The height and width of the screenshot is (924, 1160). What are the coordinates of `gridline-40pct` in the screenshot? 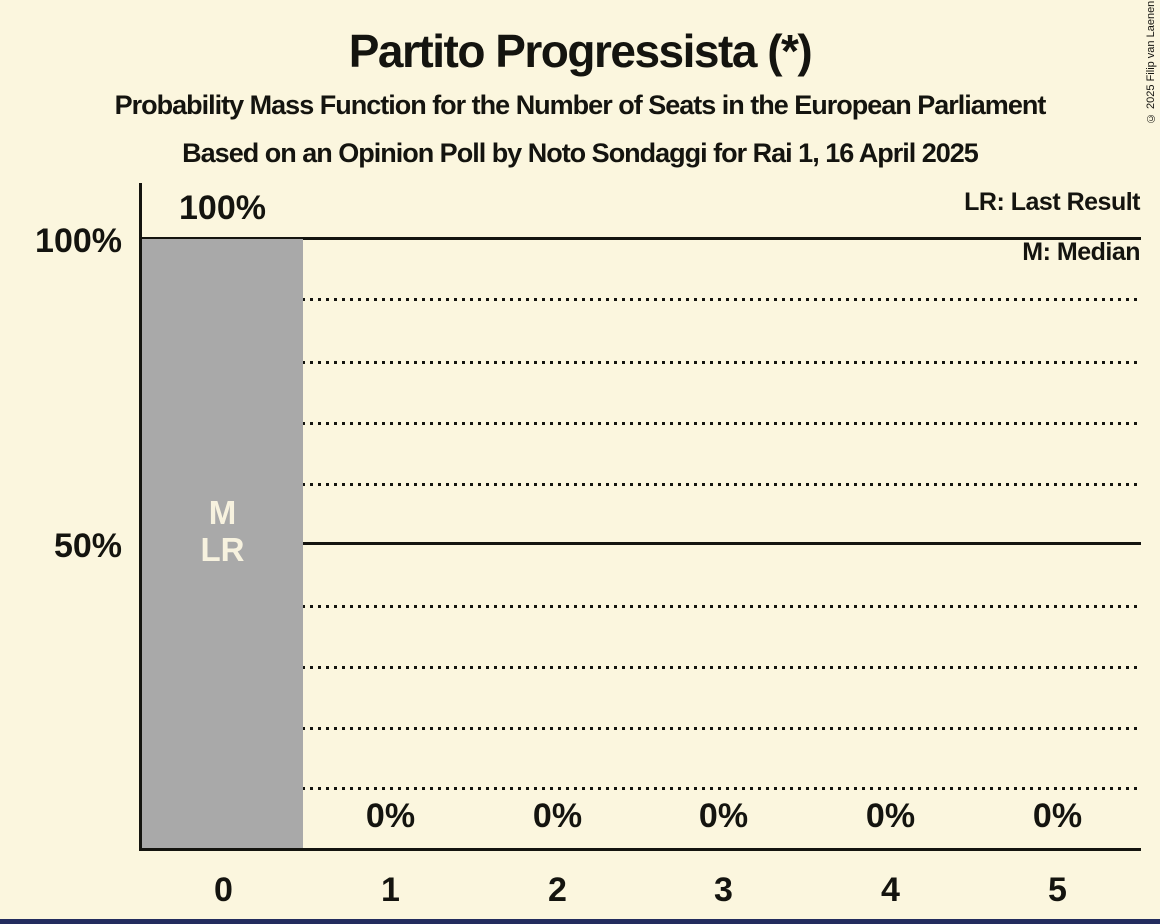 It's located at (641, 606).